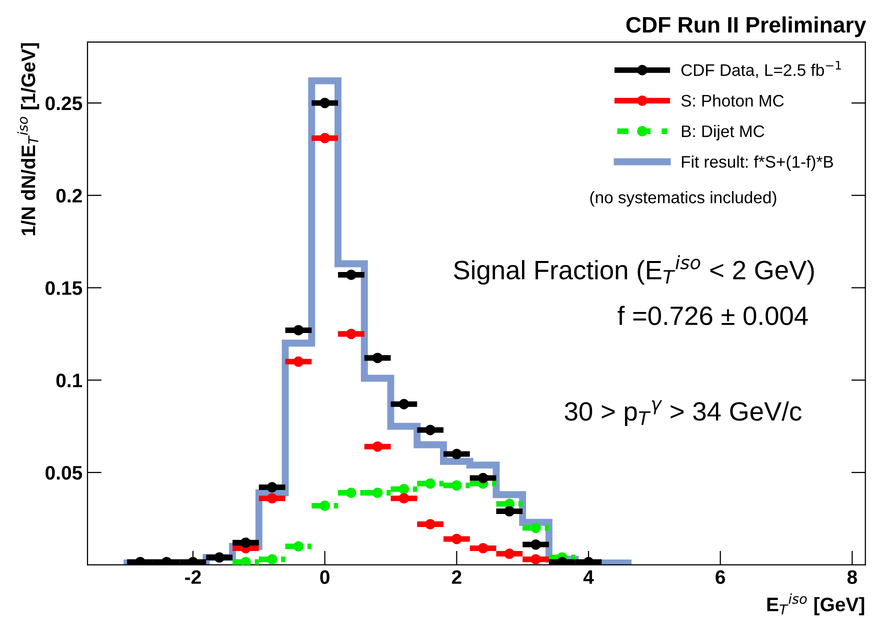 The width and height of the screenshot is (875, 618). I want to click on x-tick-label: 6, so click(721, 577).